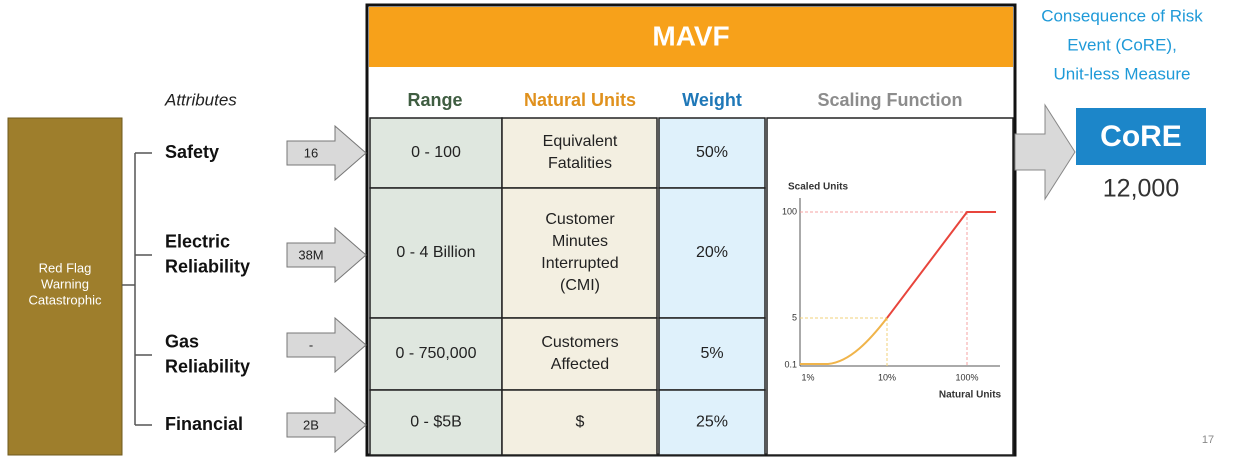  I want to click on input-value: 2B, so click(311, 424).